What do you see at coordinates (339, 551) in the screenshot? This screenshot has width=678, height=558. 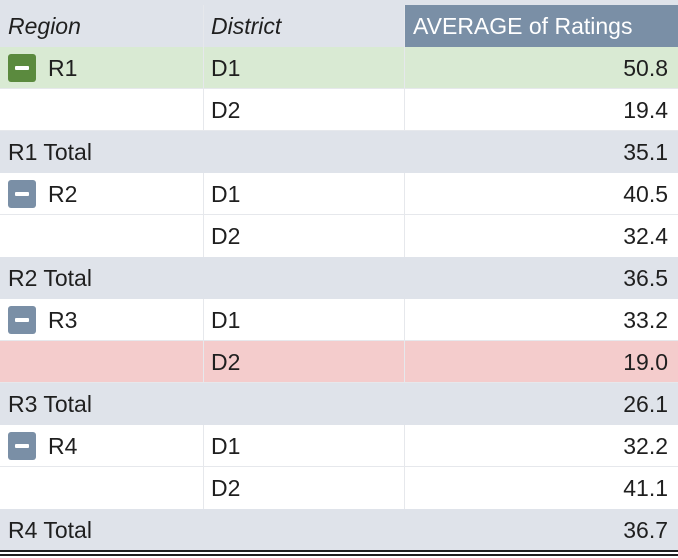 I see `table-bottom-border` at bounding box center [339, 551].